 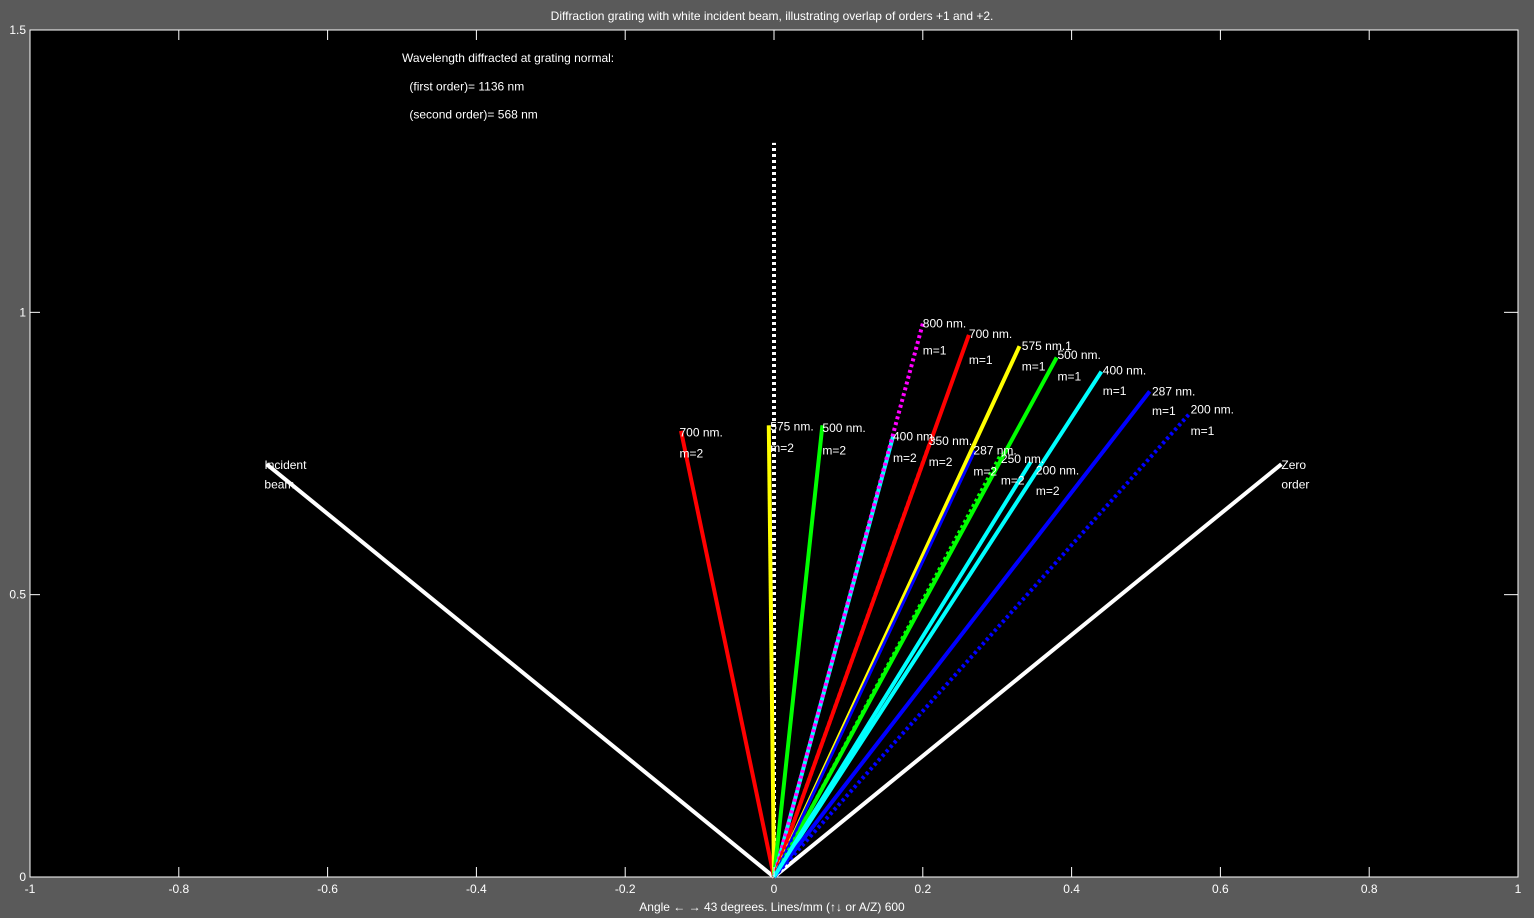 What do you see at coordinates (22, 877) in the screenshot?
I see `y-tick-label: 0` at bounding box center [22, 877].